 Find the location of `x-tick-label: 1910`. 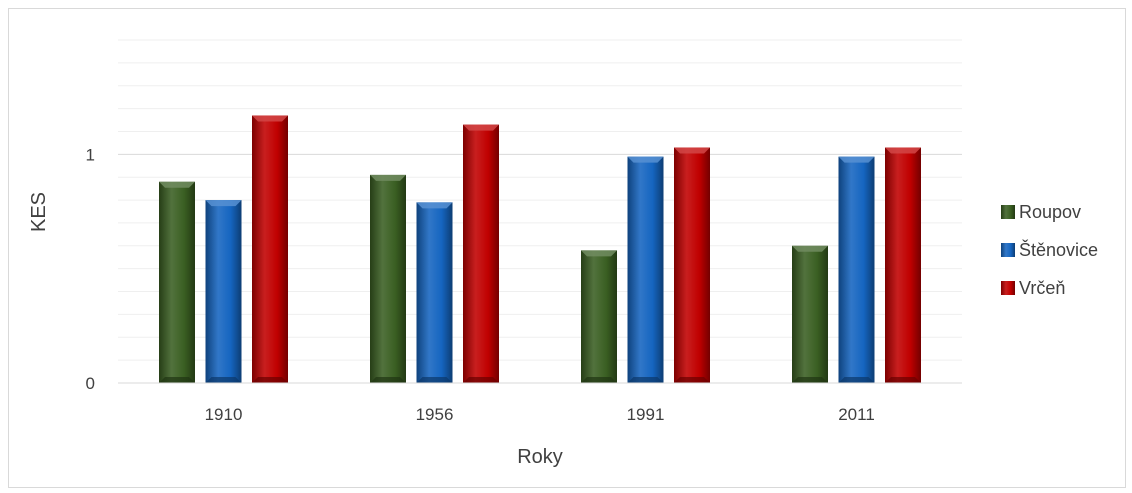

x-tick-label: 1910 is located at coordinates (224, 414).